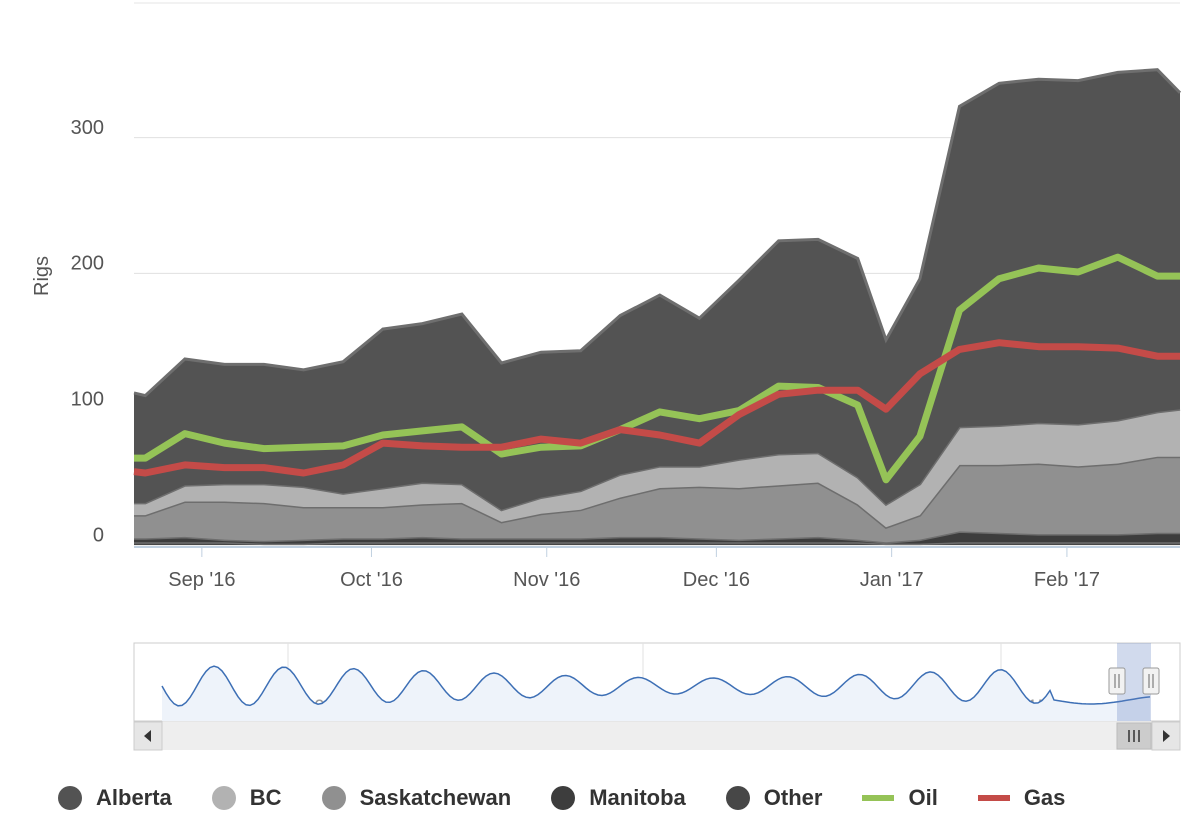  I want to click on legend-label: Manitoba, so click(637, 797).